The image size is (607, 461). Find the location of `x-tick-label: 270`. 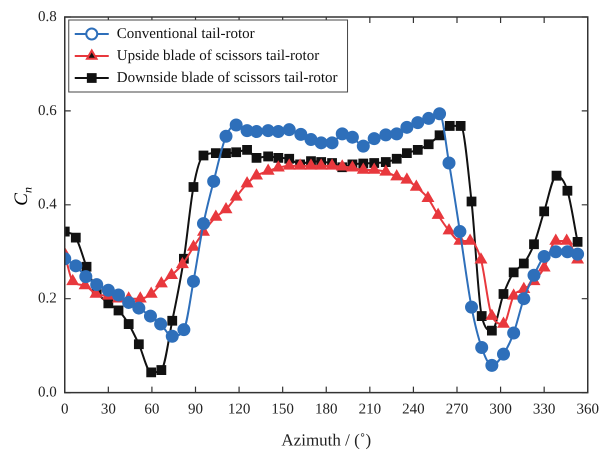

x-tick-label: 270 is located at coordinates (457, 410).